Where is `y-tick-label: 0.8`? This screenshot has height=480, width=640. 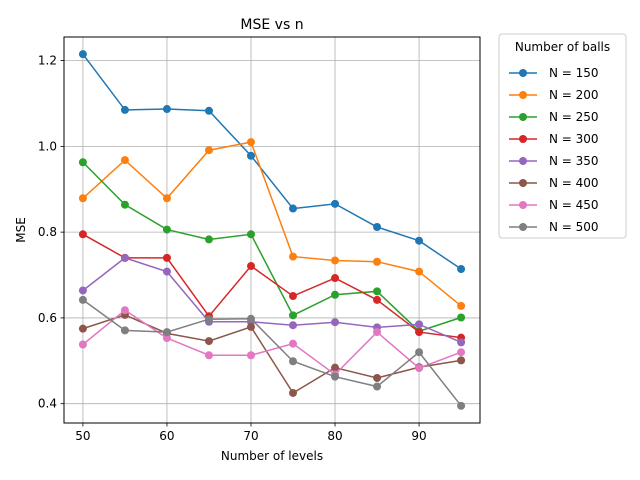 y-tick-label: 0.8 is located at coordinates (47, 232).